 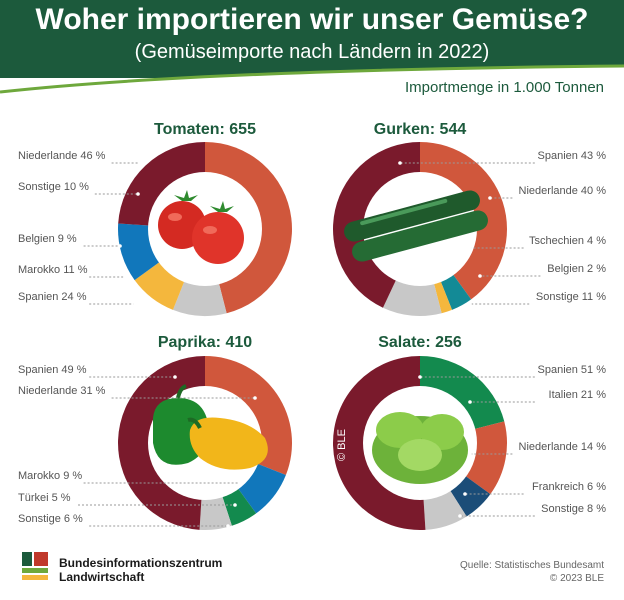 What do you see at coordinates (50, 476) in the screenshot?
I see `slice-label: Marokko 9 %` at bounding box center [50, 476].